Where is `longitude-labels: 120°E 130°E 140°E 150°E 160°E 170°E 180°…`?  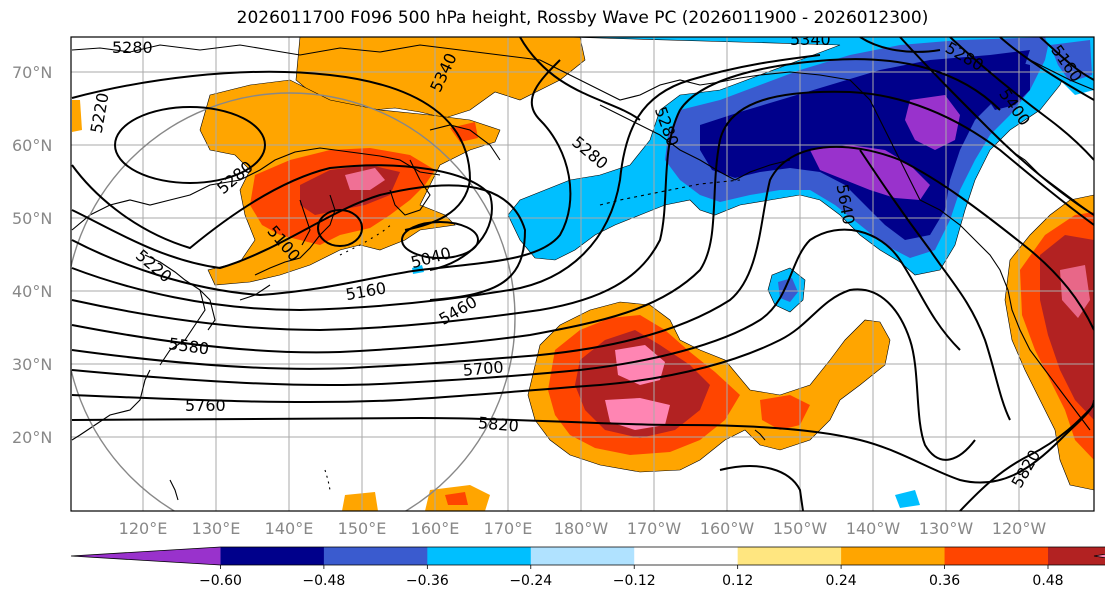 longitude-labels: 120°E 130°E 140°E 150°E 160°E 170°E 180°… is located at coordinates (583, 528).